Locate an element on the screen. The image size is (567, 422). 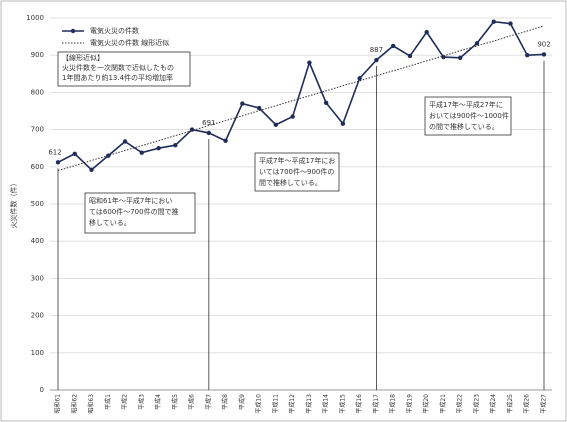
data-label: 691 is located at coordinates (208, 123).